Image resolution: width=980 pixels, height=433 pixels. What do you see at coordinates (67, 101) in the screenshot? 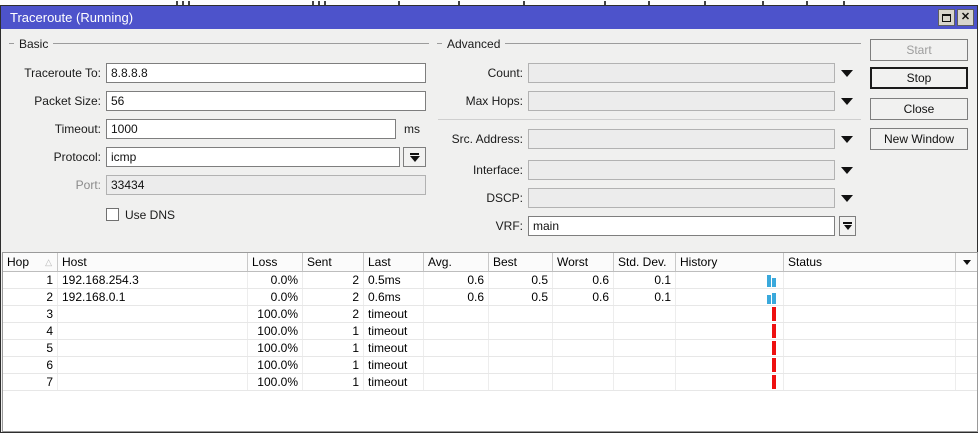
I see `packet-size-label: Packet Size:` at bounding box center [67, 101].